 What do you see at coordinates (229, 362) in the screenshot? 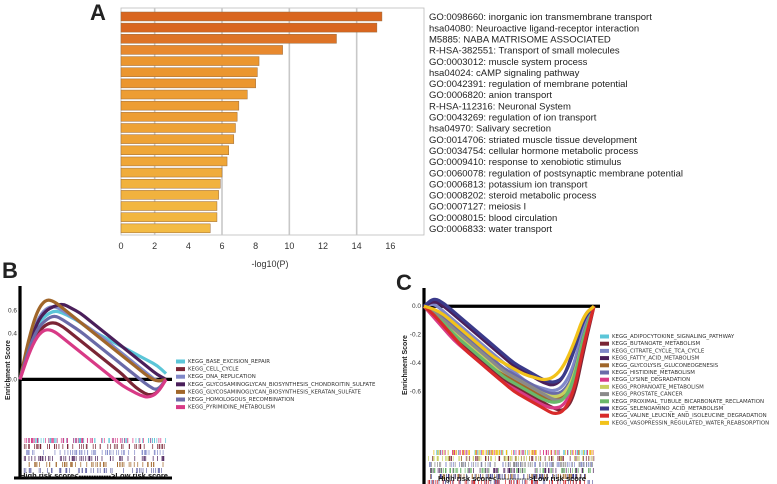
I see `panel-b-legend-label: KEGG_BASE_EXCISION_REPAIR` at bounding box center [229, 362].